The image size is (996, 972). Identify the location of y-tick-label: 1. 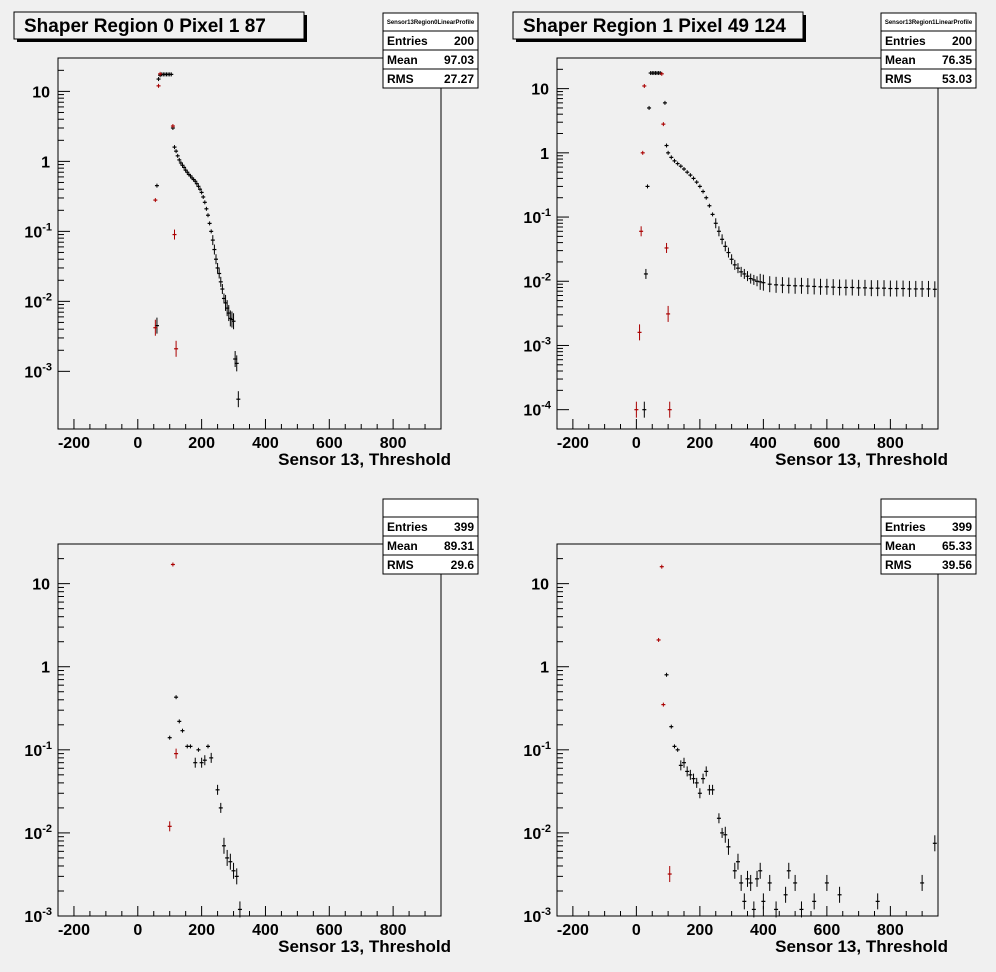
(544, 668).